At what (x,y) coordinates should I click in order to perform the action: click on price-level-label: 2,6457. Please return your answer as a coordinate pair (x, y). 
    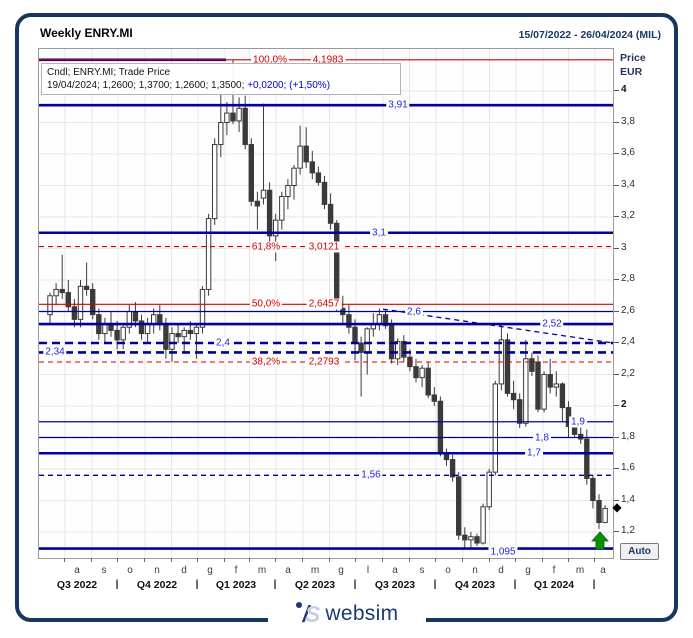
    Looking at the image, I should click on (324, 304).